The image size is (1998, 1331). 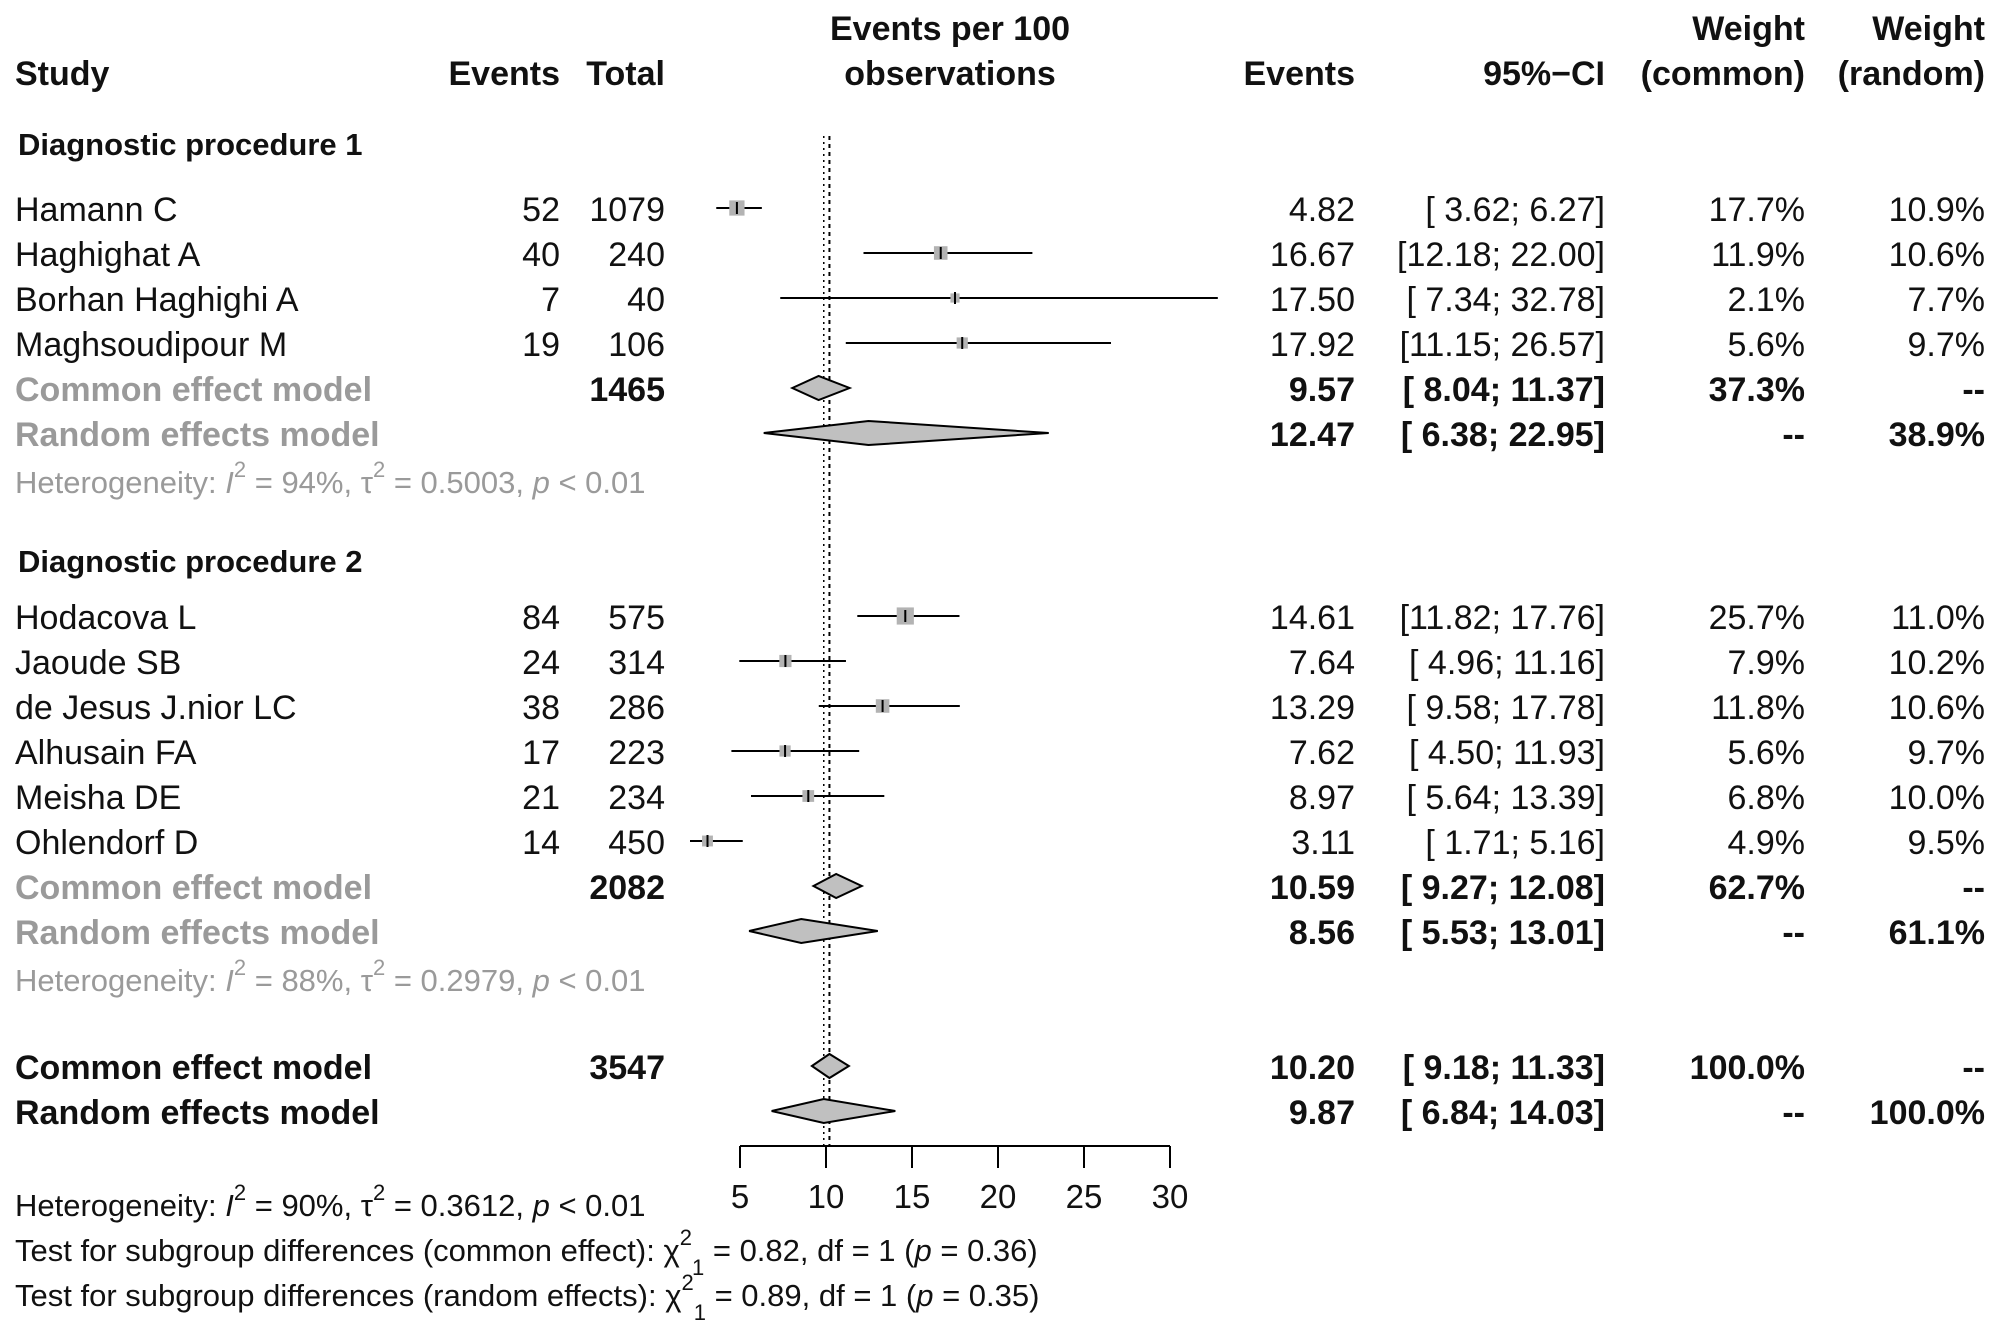 What do you see at coordinates (998, 1196) in the screenshot?
I see `x-axis-tick-label: 20` at bounding box center [998, 1196].